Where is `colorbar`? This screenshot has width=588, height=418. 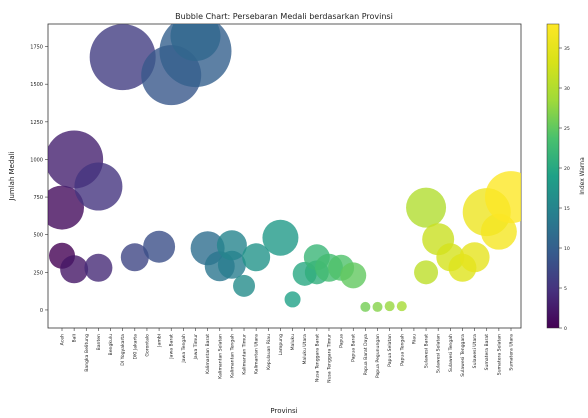 colorbar is located at coordinates (553, 176).